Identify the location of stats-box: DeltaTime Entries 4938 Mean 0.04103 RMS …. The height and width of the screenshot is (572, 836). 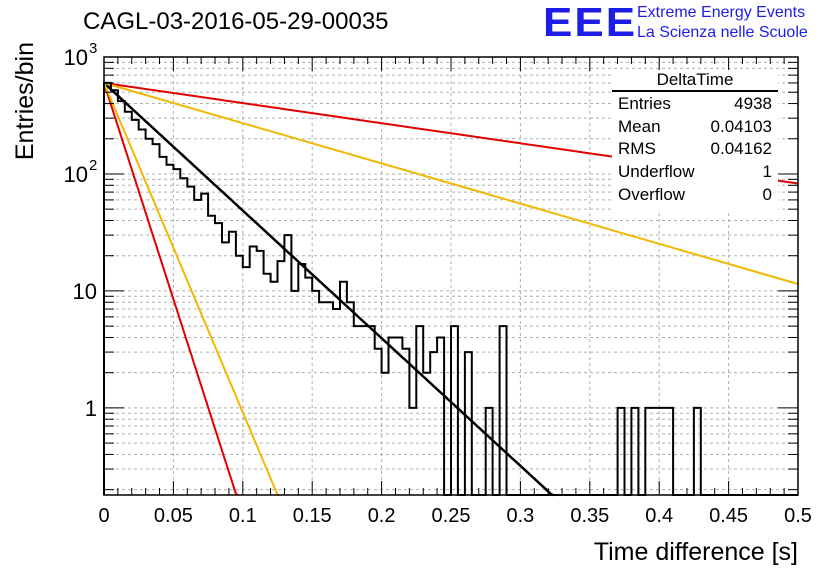
(695, 141).